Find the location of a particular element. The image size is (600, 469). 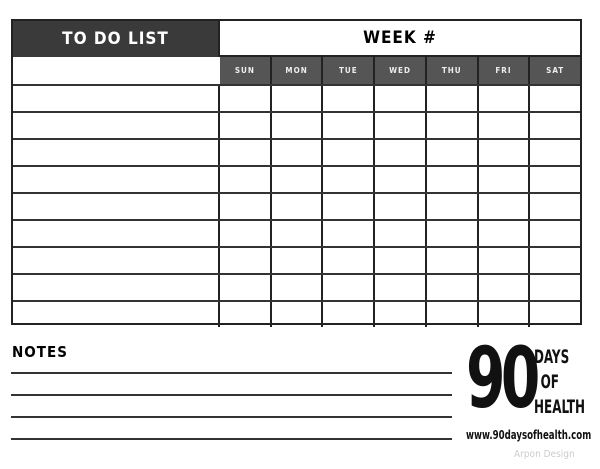

website-url: www.90daysofhealth.com is located at coordinates (529, 435).